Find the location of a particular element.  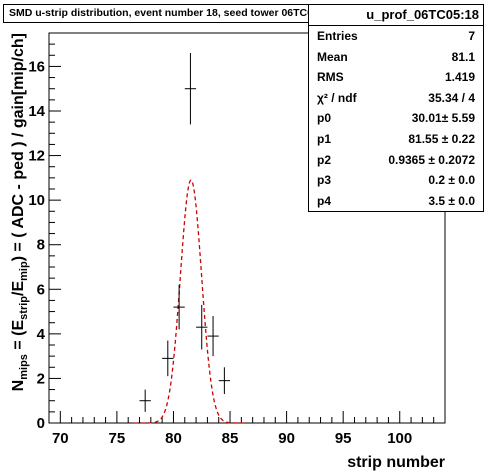

stats-label: χ² / ndf is located at coordinates (337, 97).